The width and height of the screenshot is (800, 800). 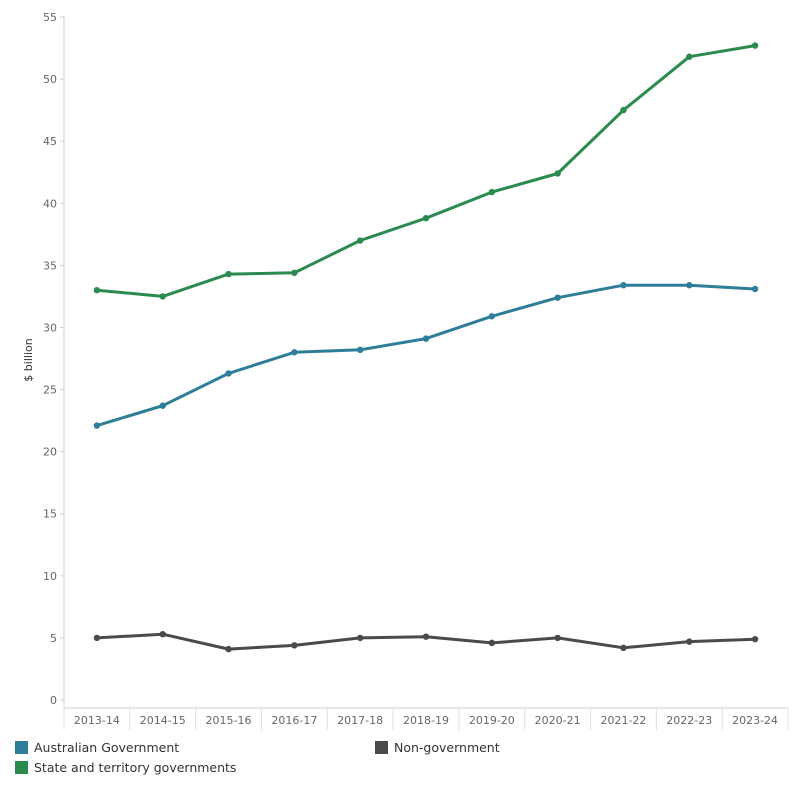 I want to click on legend-label: Australian Government, so click(x=107, y=747).